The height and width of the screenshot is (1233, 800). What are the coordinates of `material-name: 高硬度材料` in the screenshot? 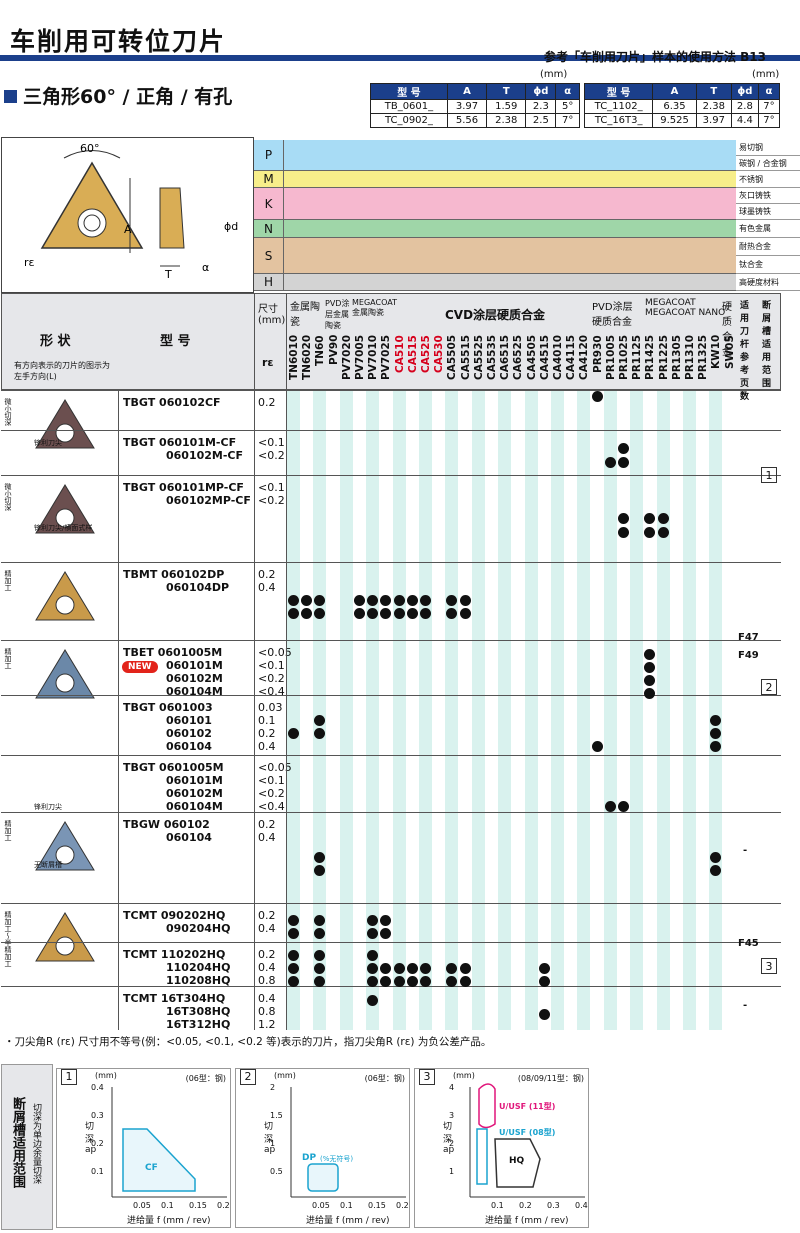 It's located at (768, 282).